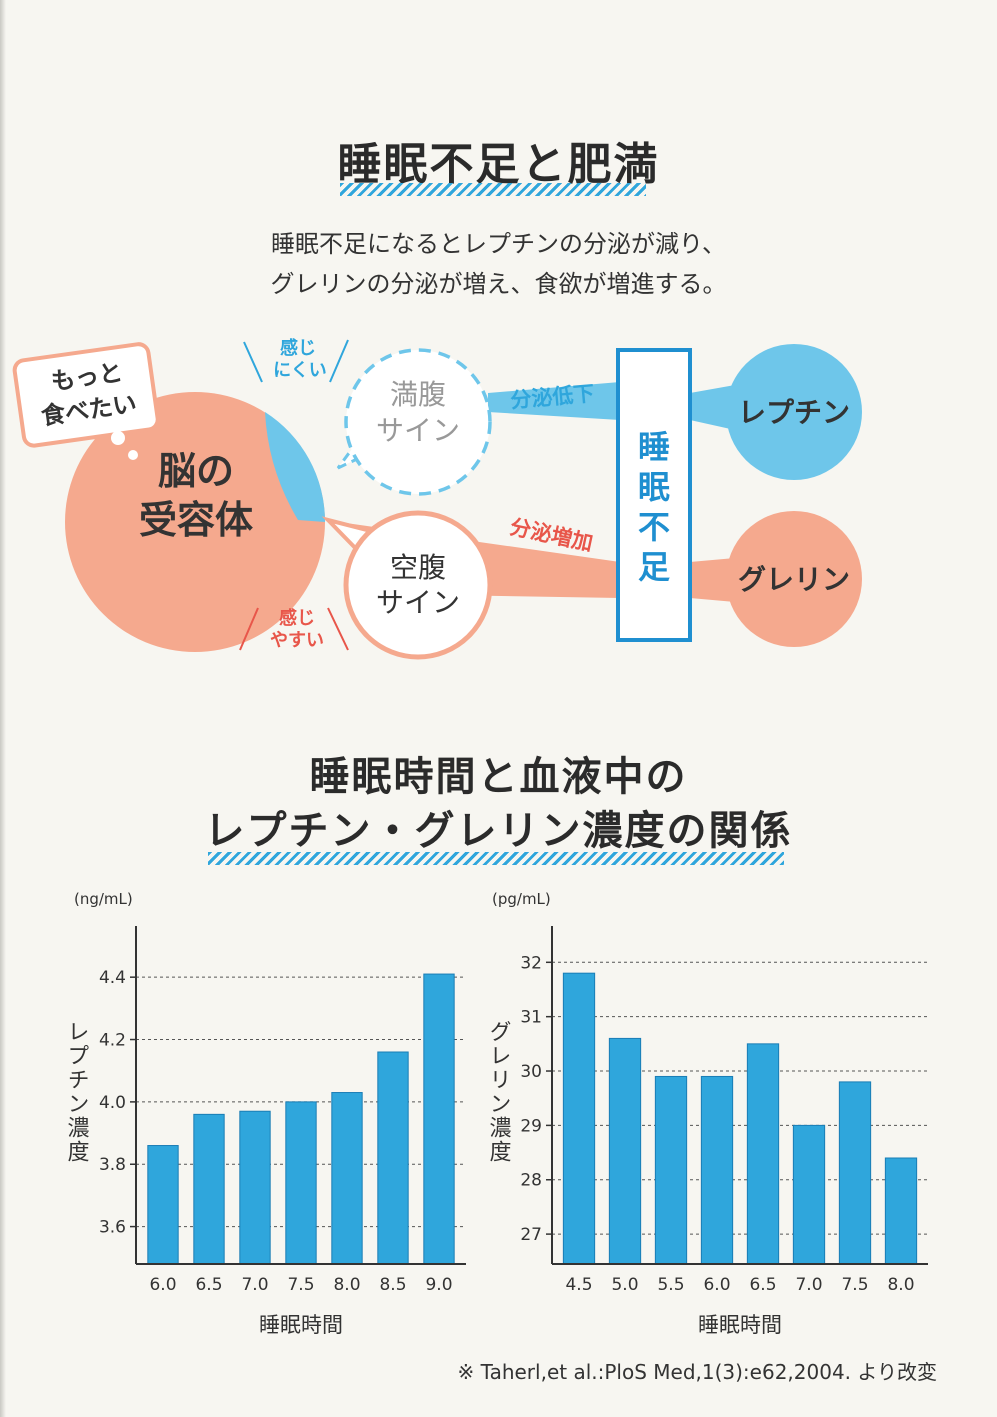 The height and width of the screenshot is (1417, 997). I want to click on x-tick-label: 5.5, so click(670, 1285).